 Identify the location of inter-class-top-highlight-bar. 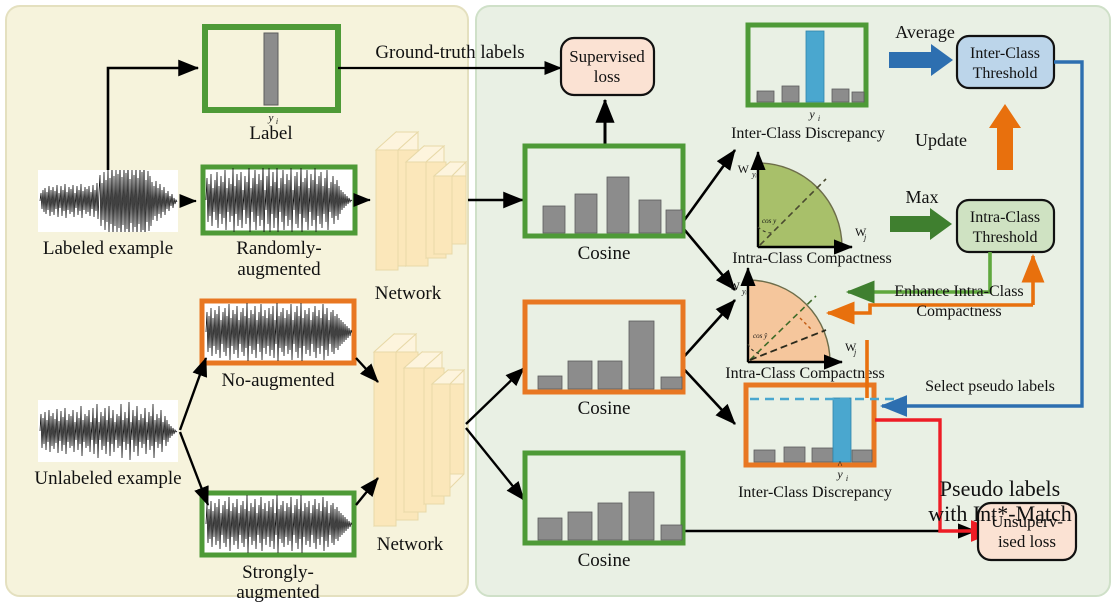
(815, 66).